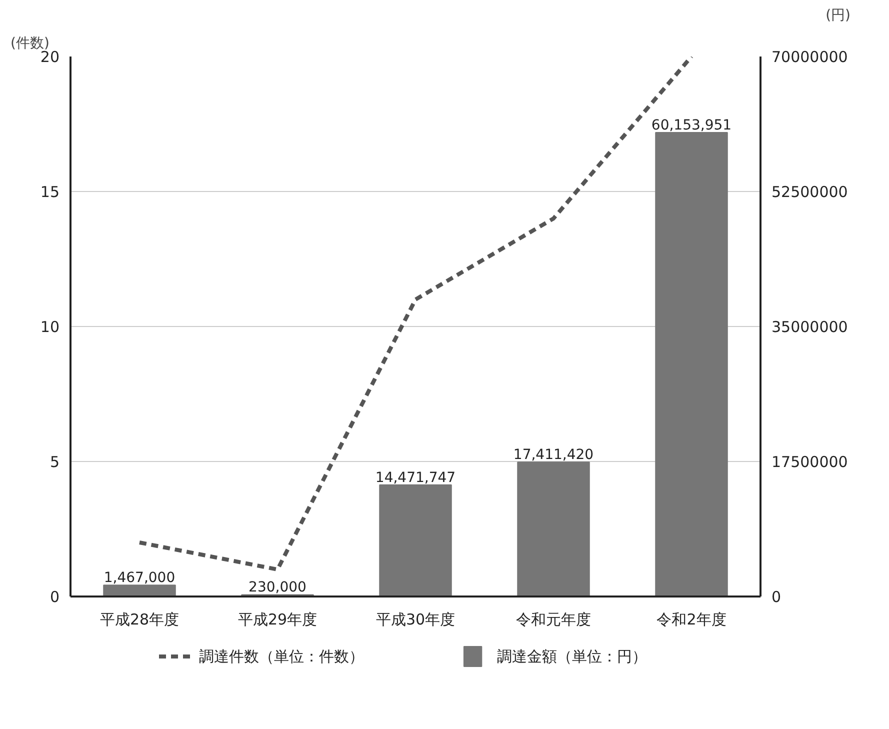 This screenshot has height=729, width=889. I want to click on data-label: 1,467,000, so click(140, 578).